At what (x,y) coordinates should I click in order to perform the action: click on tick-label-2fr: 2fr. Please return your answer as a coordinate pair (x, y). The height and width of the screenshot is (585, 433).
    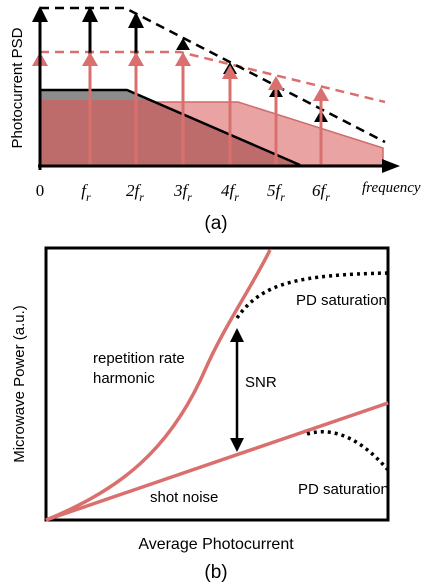
    Looking at the image, I should click on (135, 192).